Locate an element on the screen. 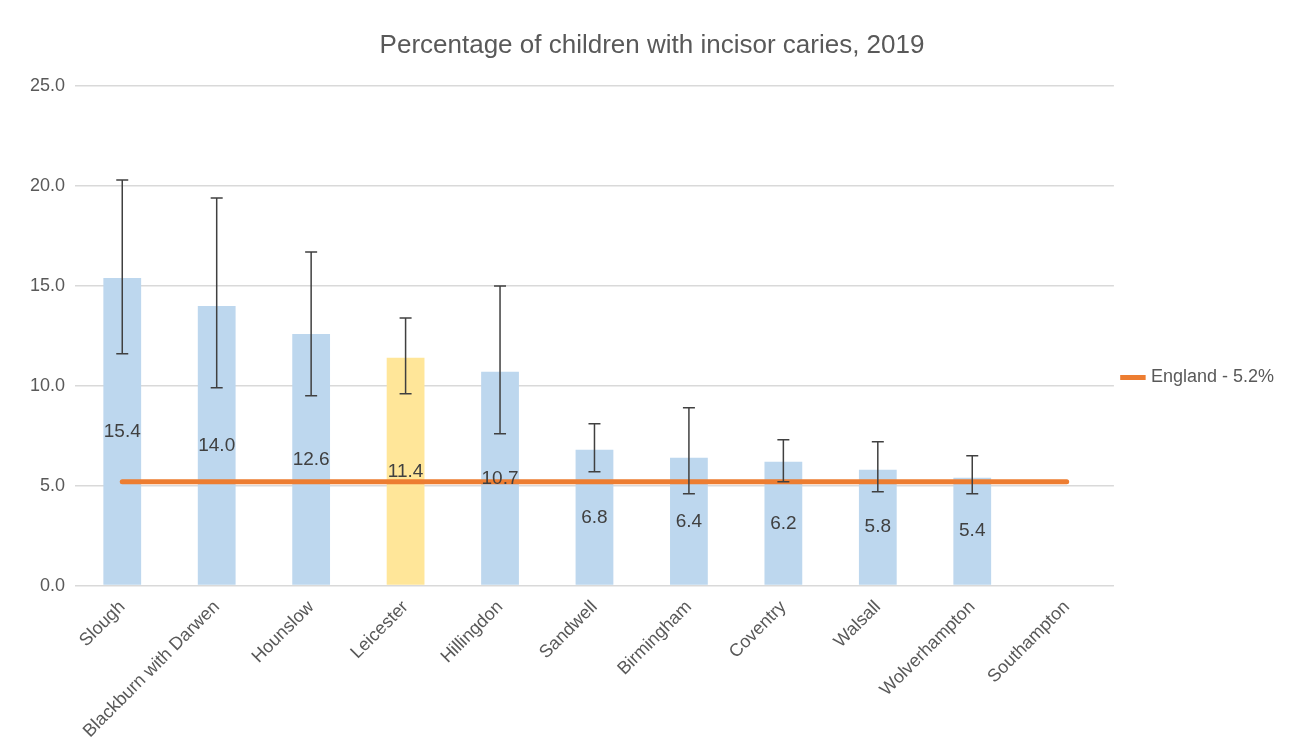 The height and width of the screenshot is (755, 1314). data-label: 12.6 is located at coordinates (311, 458).